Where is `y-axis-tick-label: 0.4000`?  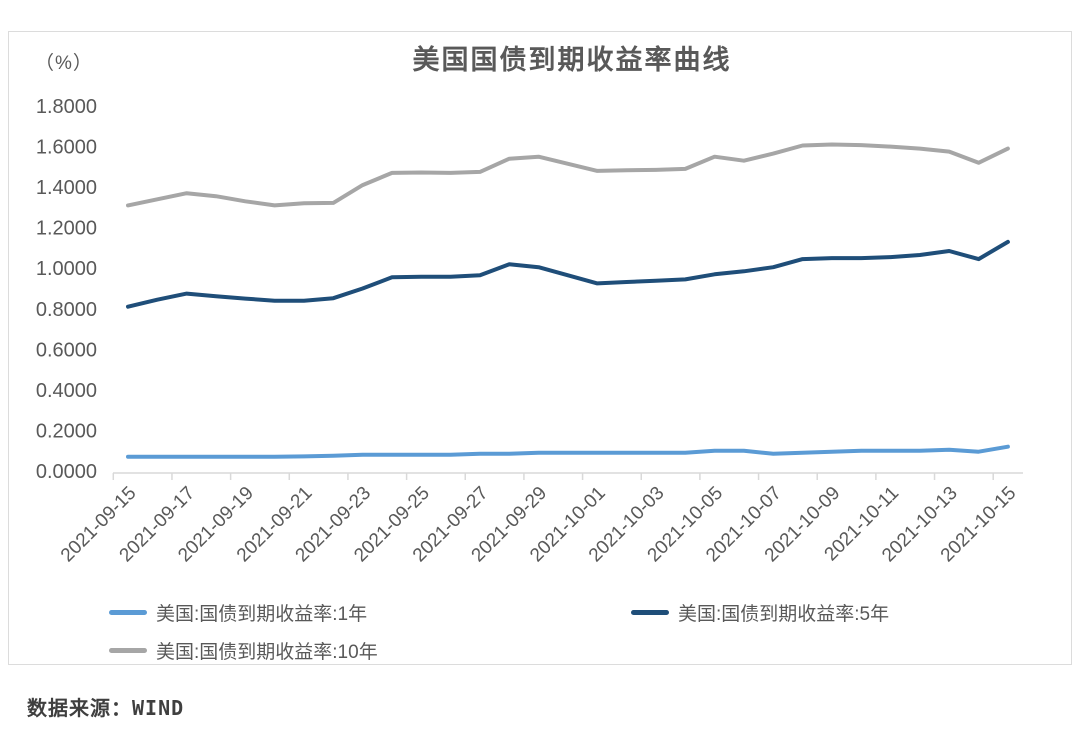 y-axis-tick-label: 0.4000 is located at coordinates (66, 391).